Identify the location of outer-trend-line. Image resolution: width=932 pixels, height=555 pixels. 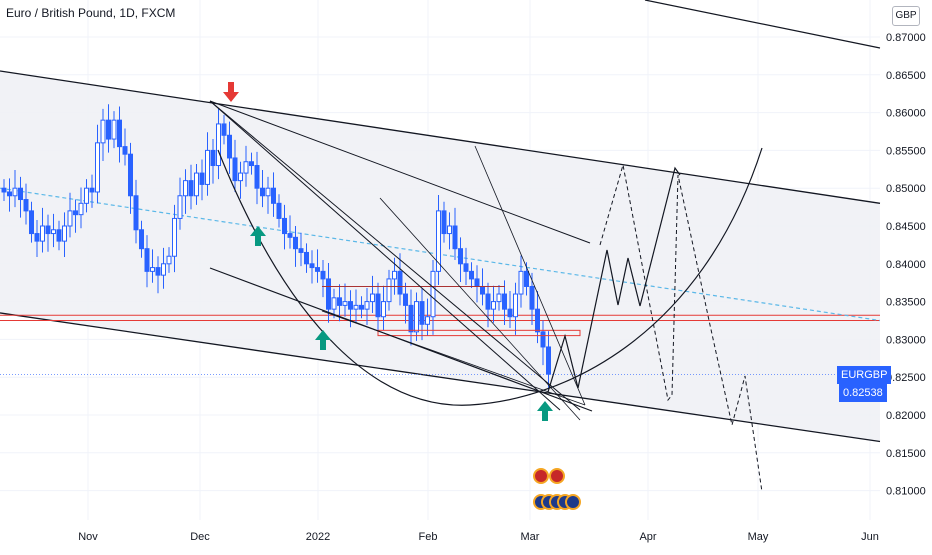
(762, 24).